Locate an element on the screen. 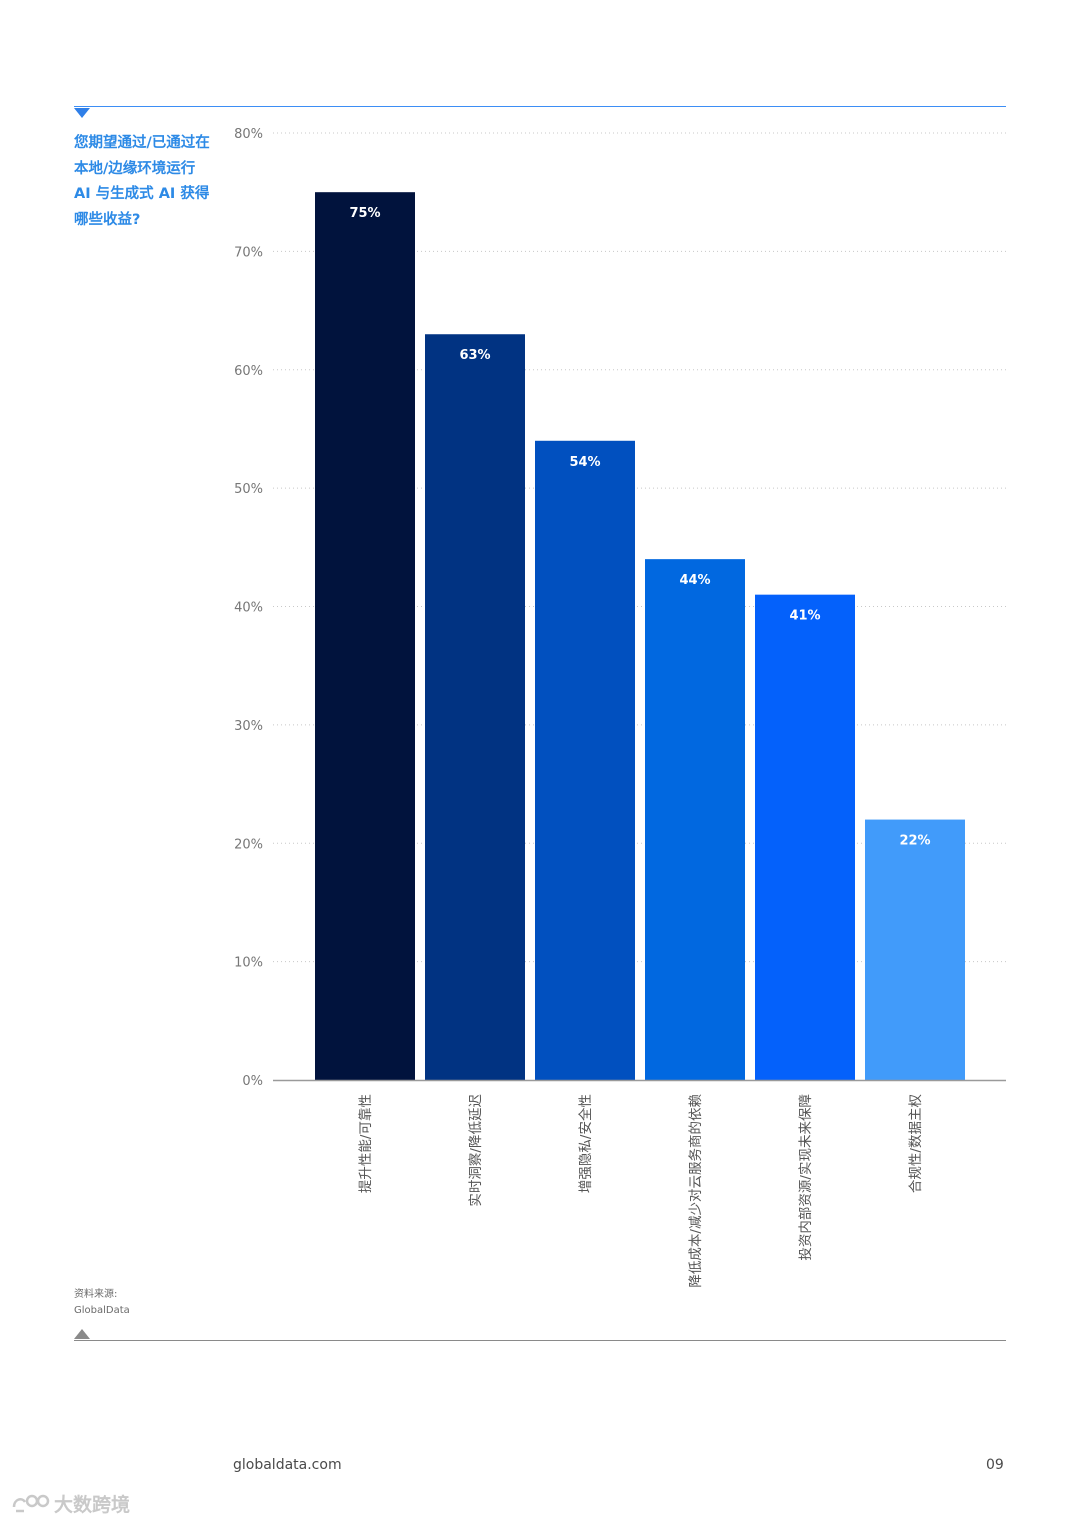 The width and height of the screenshot is (1080, 1527). bar-value-label: 54% is located at coordinates (584, 462).